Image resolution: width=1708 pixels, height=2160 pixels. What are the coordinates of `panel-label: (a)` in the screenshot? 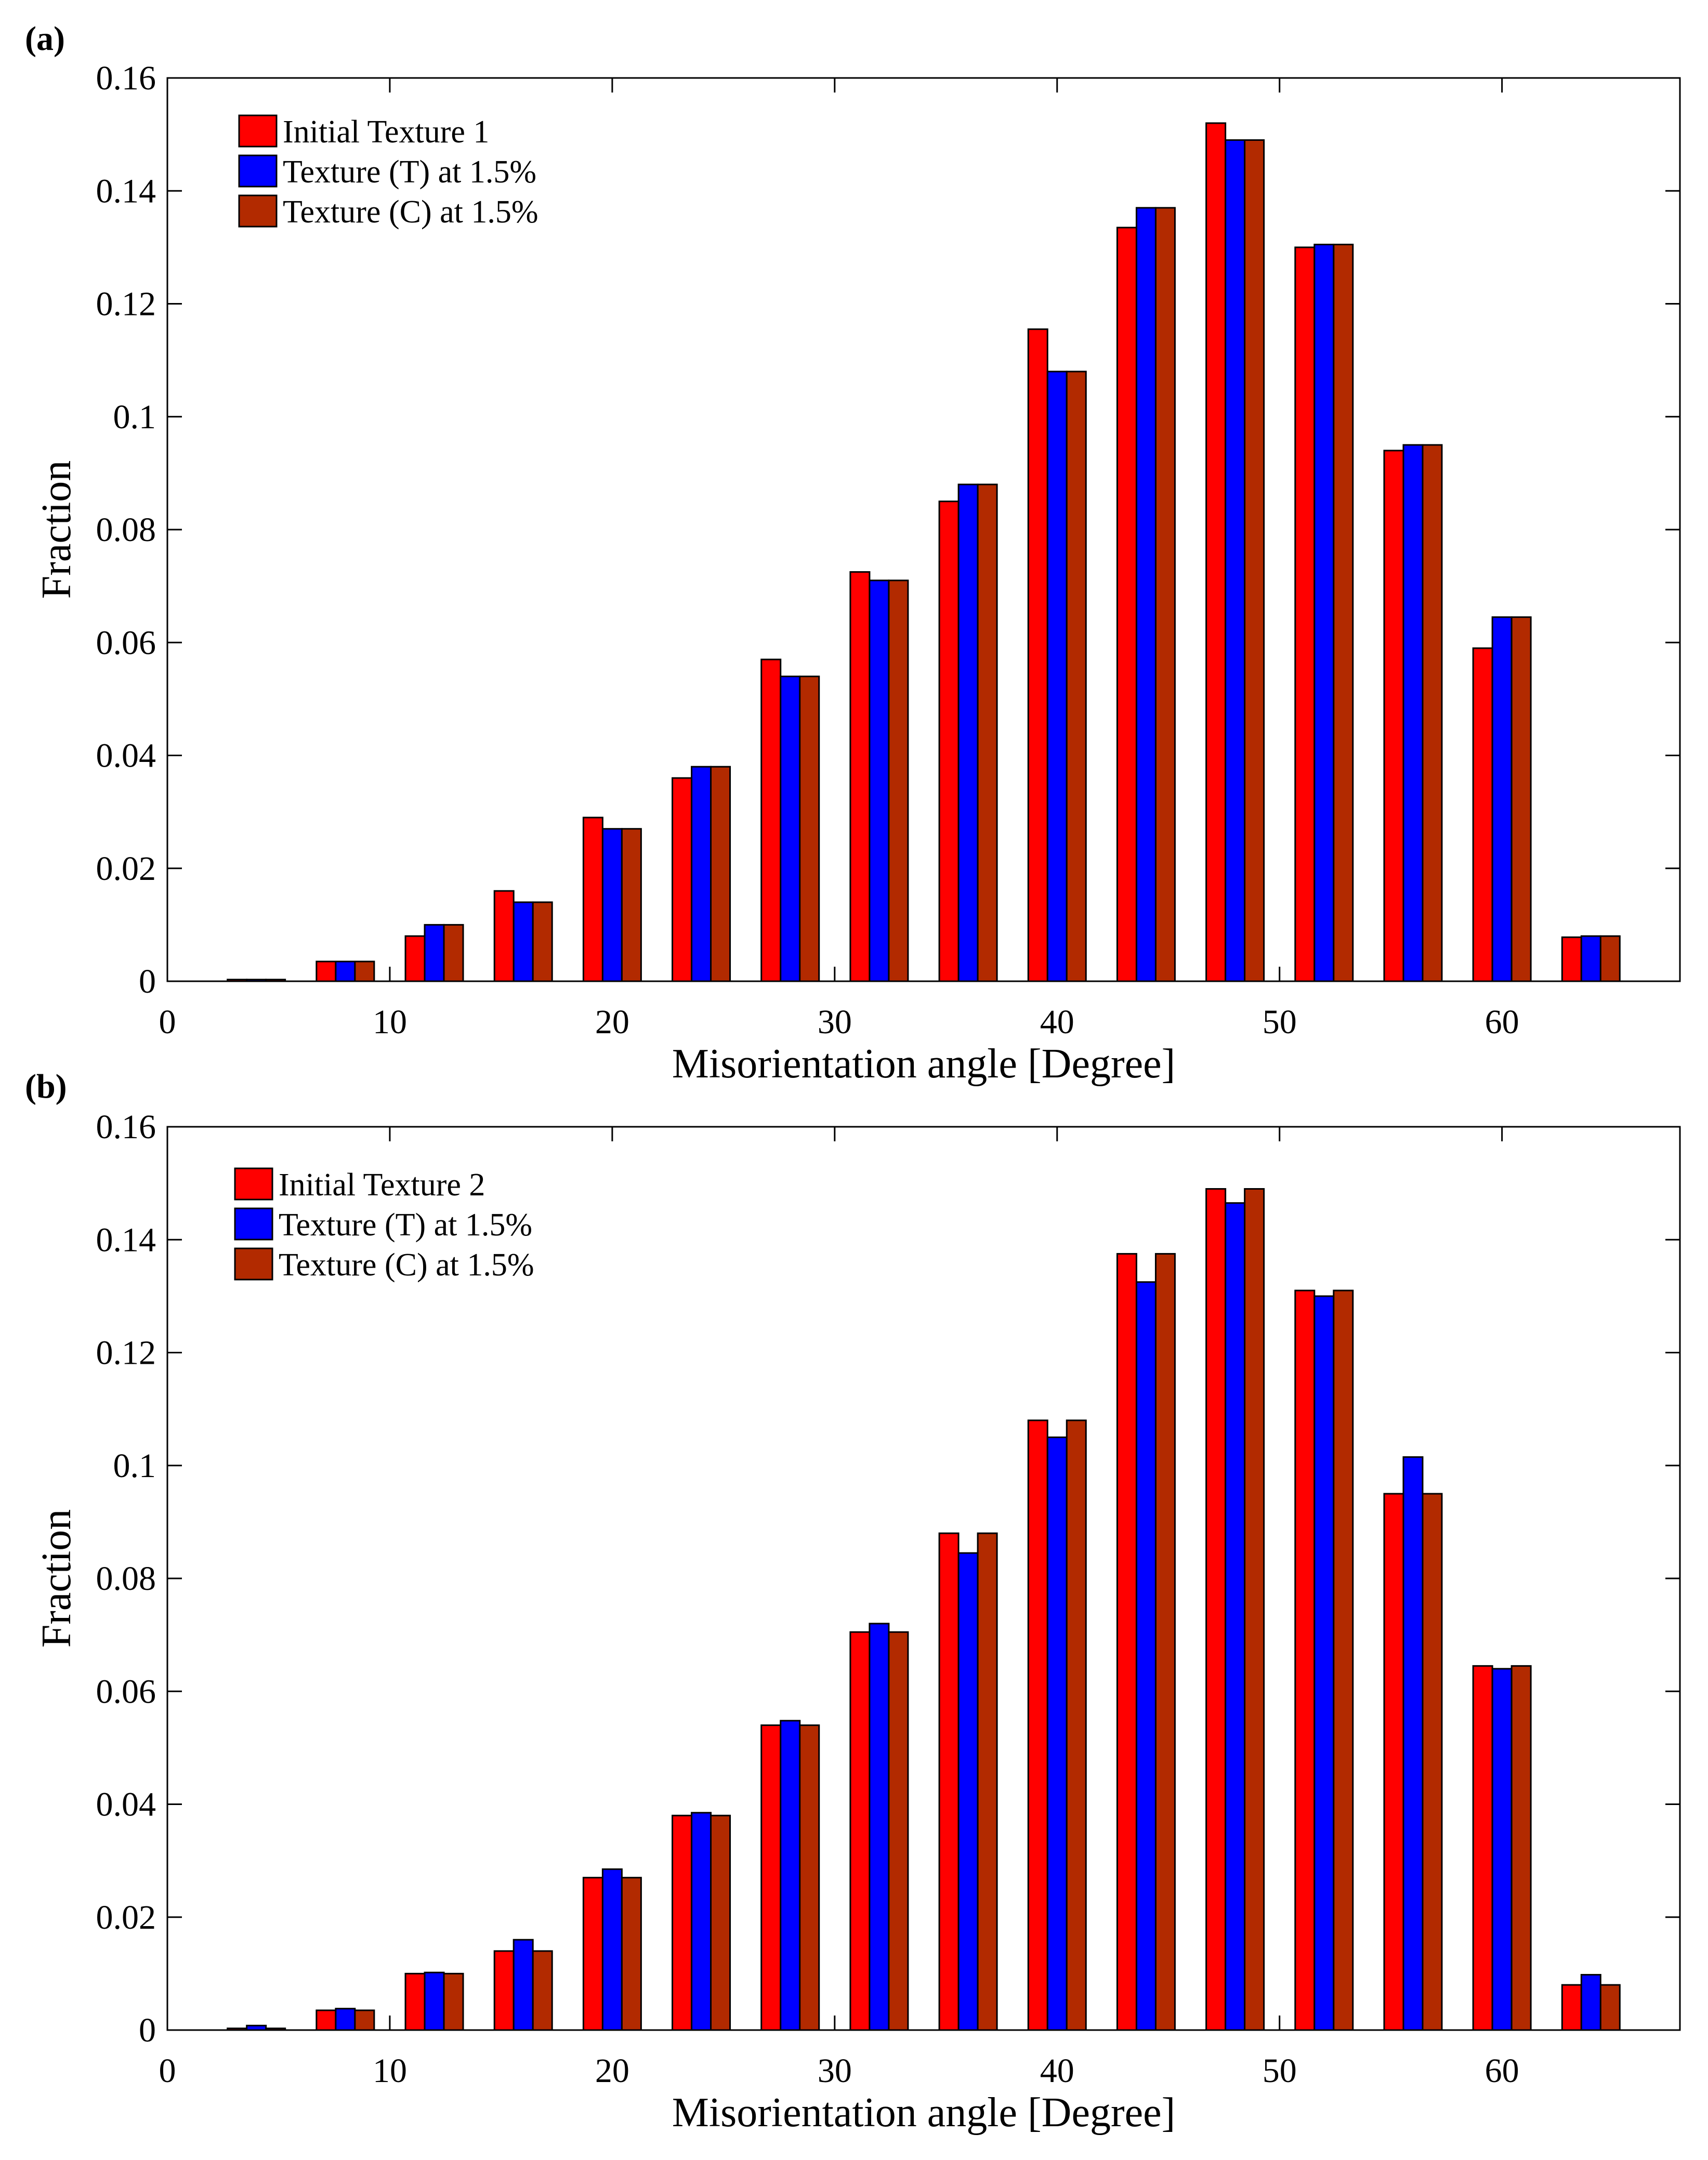 It's located at (45, 39).